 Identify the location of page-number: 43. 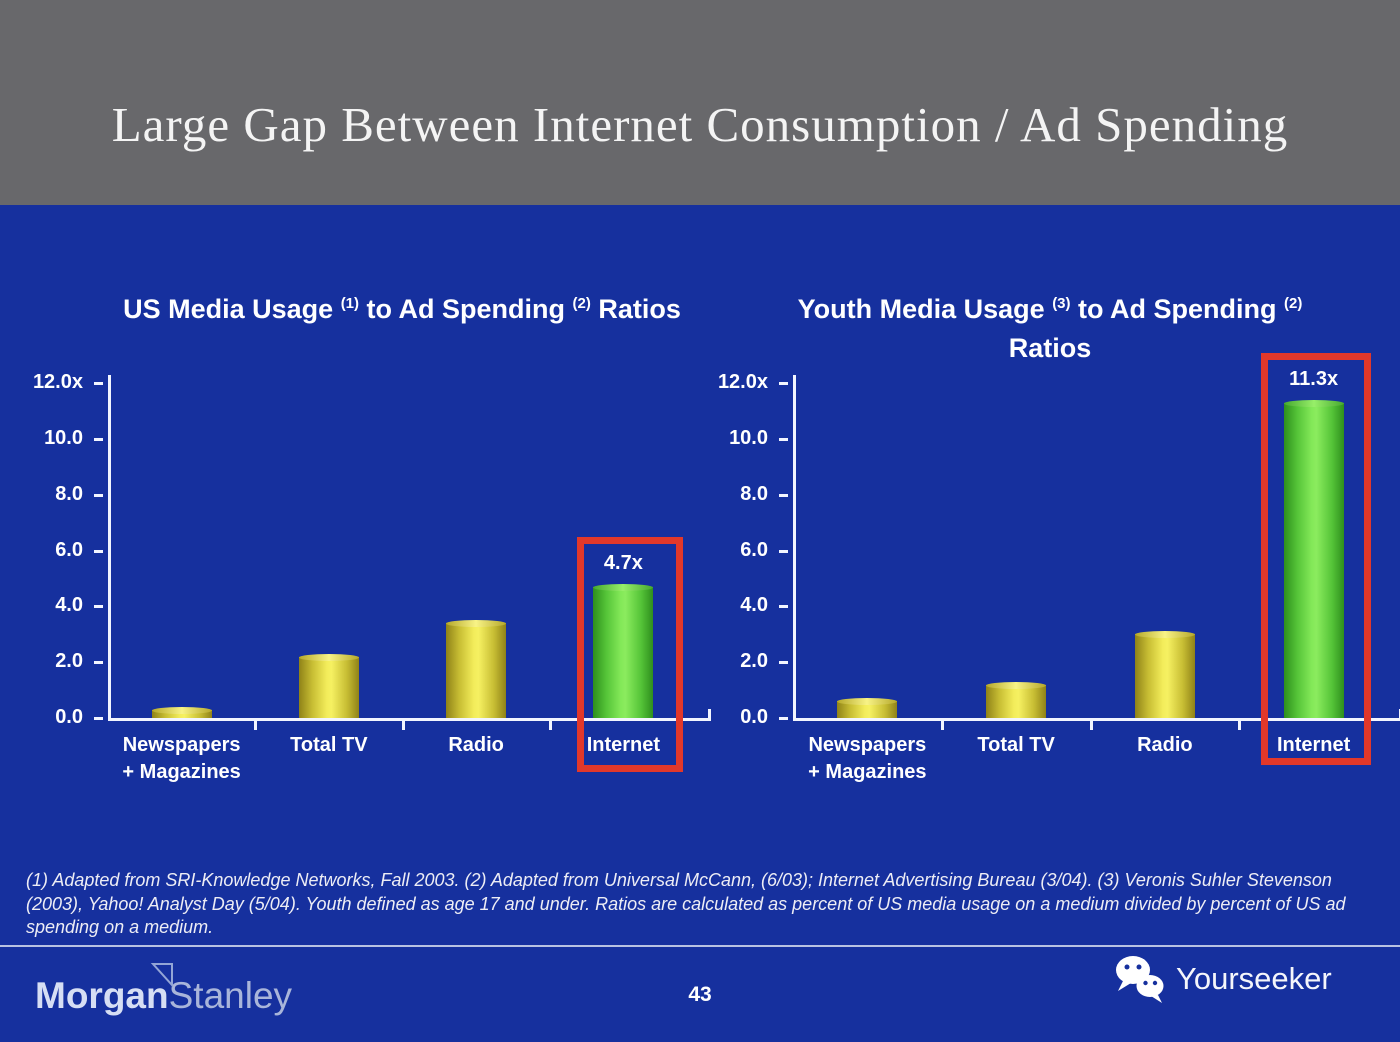
(700, 994).